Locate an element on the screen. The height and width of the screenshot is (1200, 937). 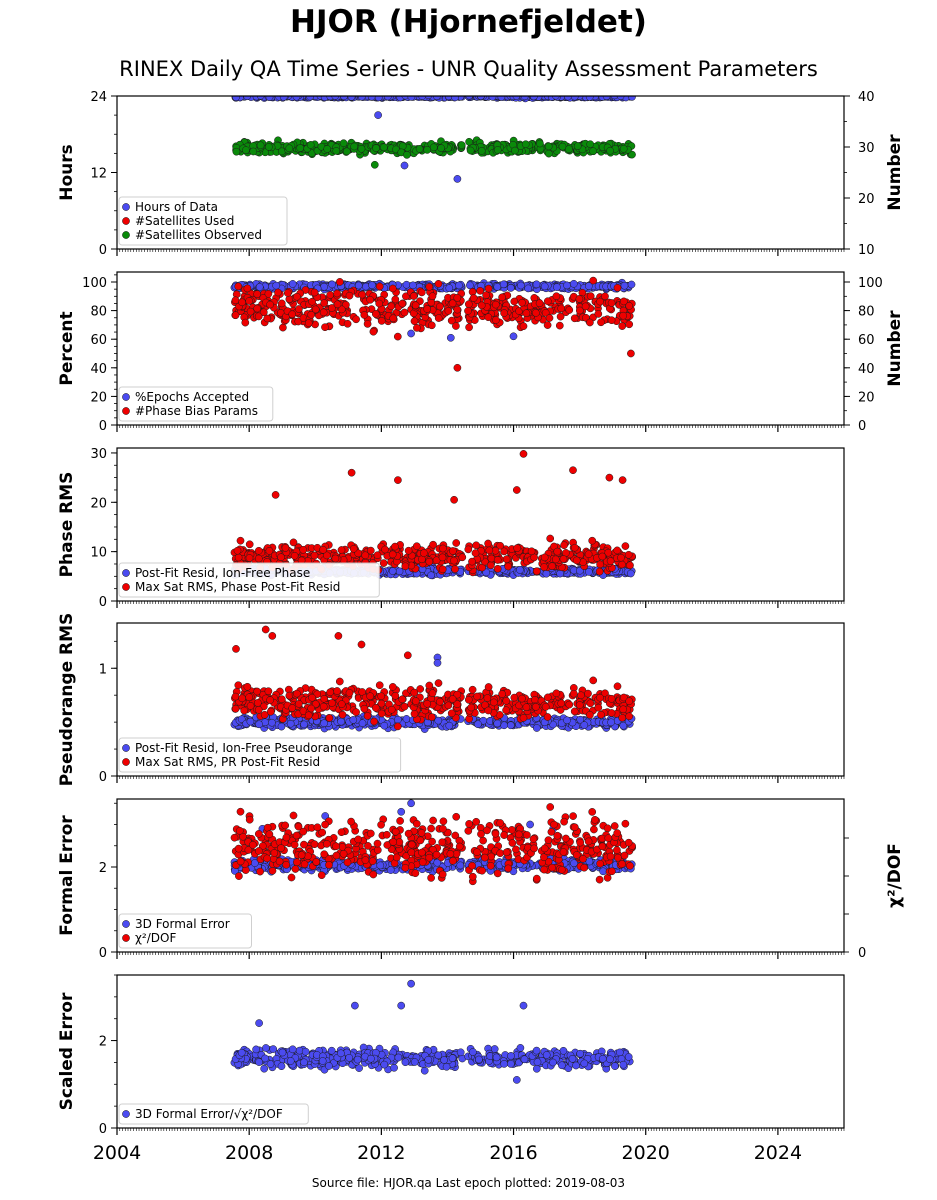
legend-entry: Max Sat RMS, Phase Post-Fit Resid is located at coordinates (237, 587).